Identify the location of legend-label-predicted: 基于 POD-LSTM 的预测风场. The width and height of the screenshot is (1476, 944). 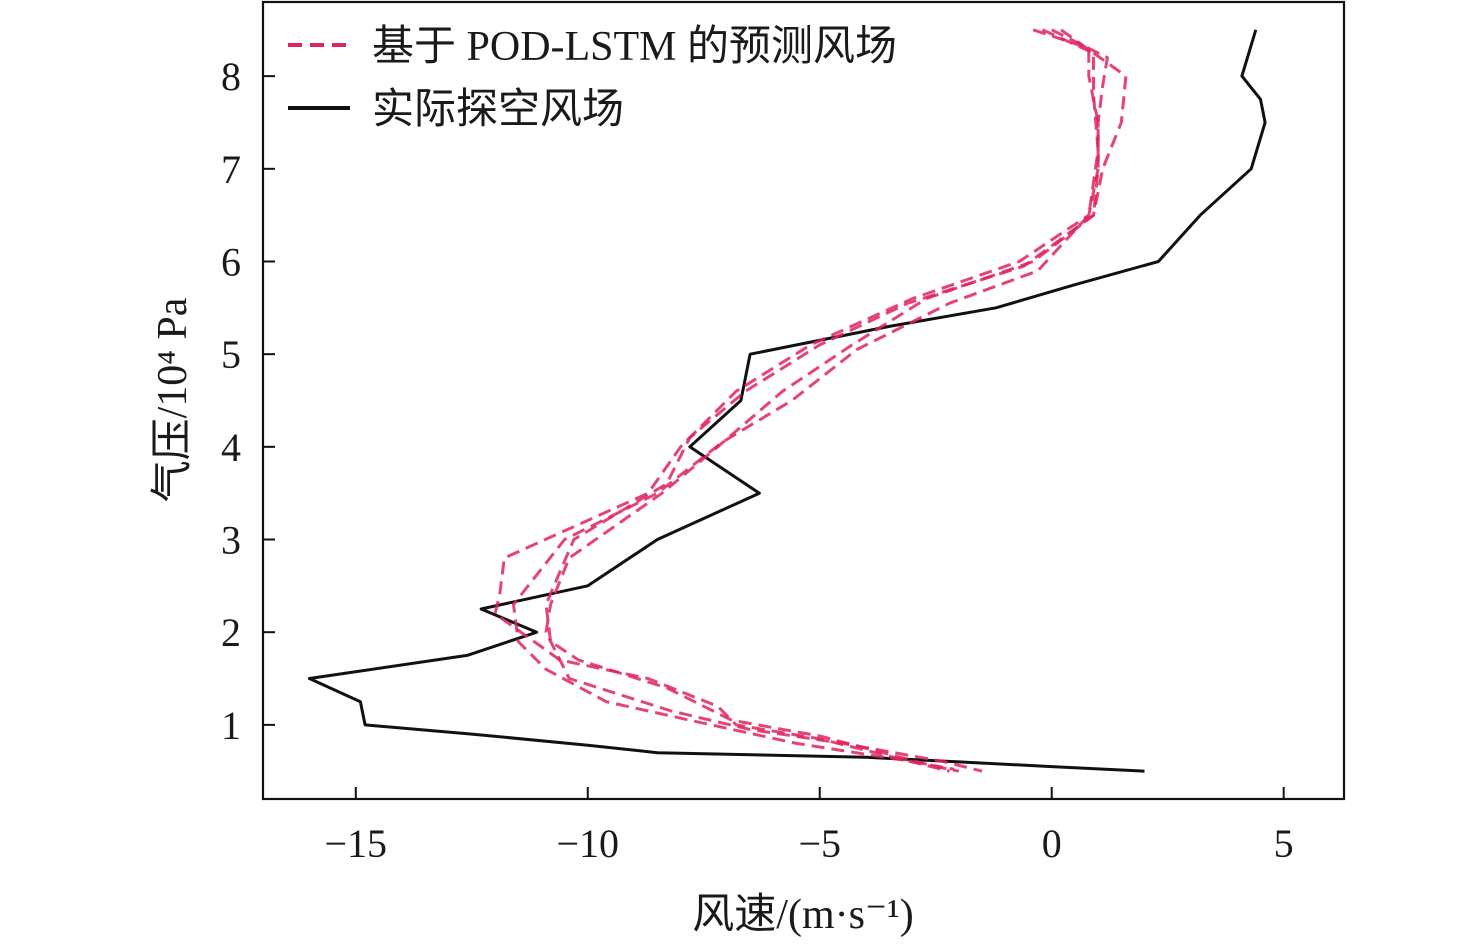
(634, 47).